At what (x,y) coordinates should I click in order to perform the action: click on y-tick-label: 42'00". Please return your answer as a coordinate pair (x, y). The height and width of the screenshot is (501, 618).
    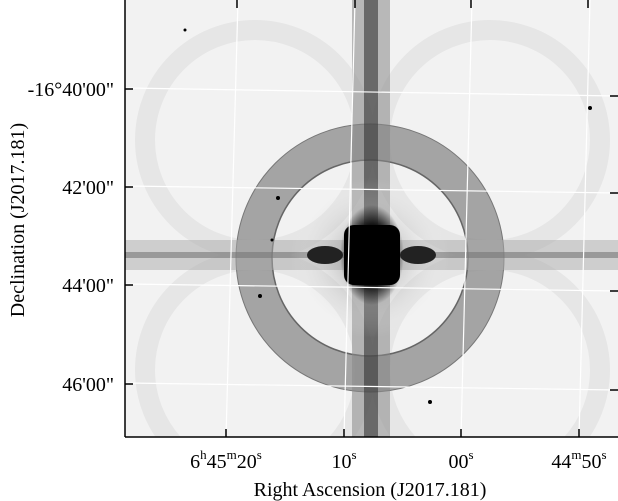
    Looking at the image, I should click on (88, 188).